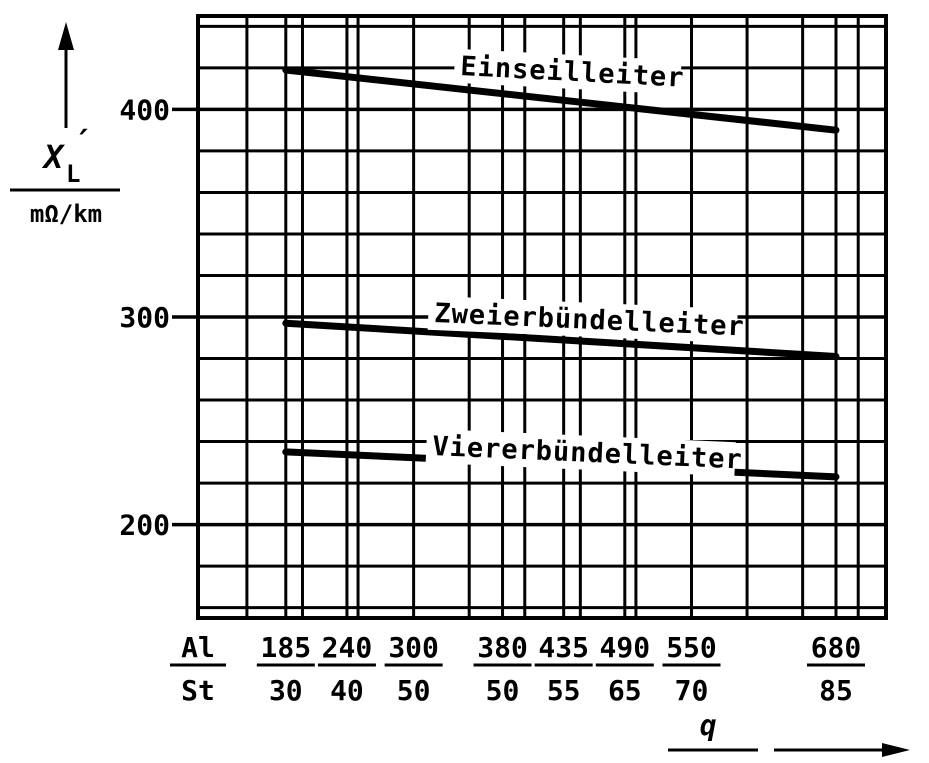  I want to click on x-tick-label-al: 490, so click(625, 647).